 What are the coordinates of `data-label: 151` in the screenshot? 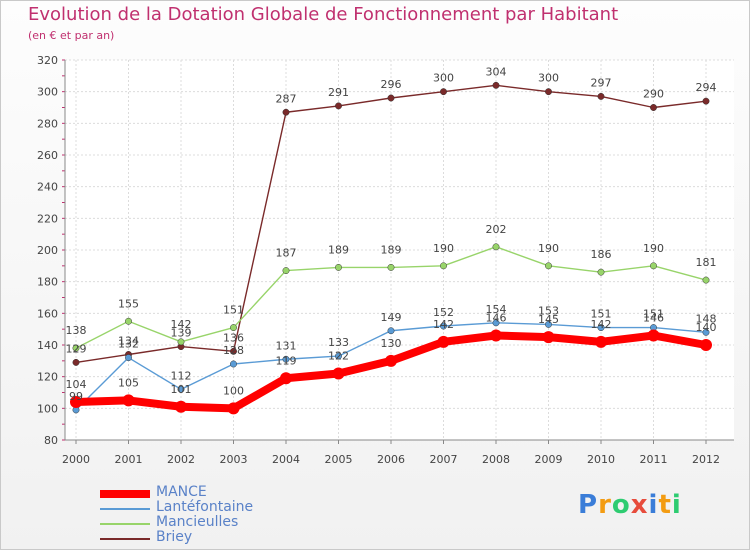 It's located at (653, 314).